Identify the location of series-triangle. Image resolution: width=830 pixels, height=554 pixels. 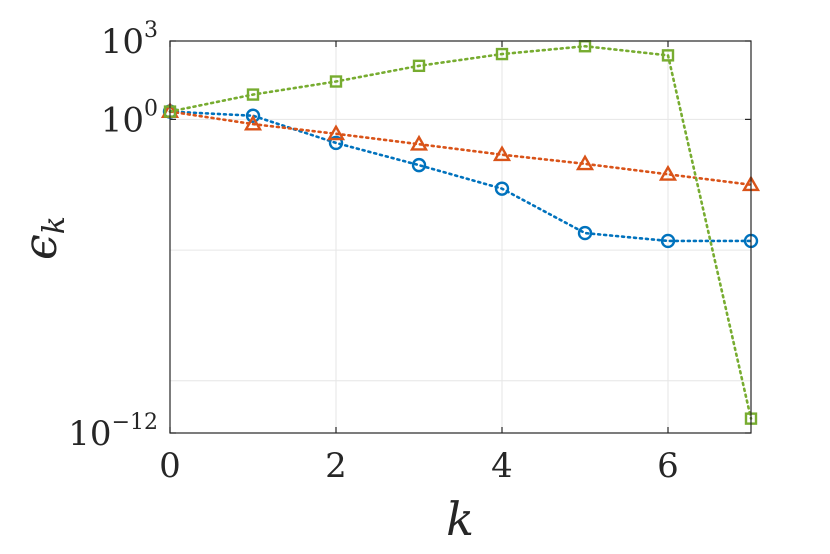
(460, 147).